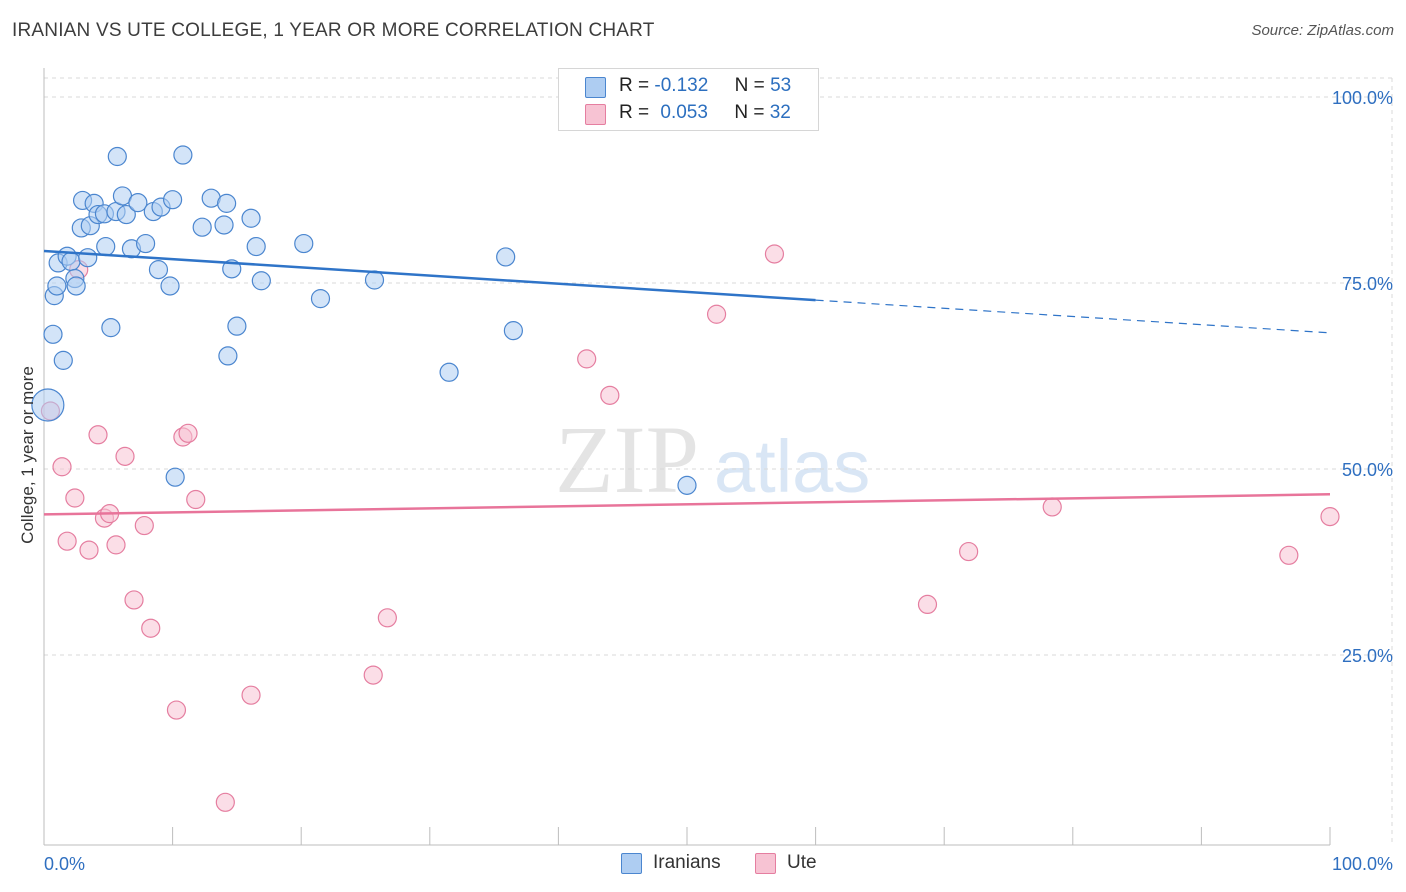 The image size is (1406, 892). Describe the element at coordinates (27, 455) in the screenshot. I see `y-axis-label: College, 1 year or more` at that location.